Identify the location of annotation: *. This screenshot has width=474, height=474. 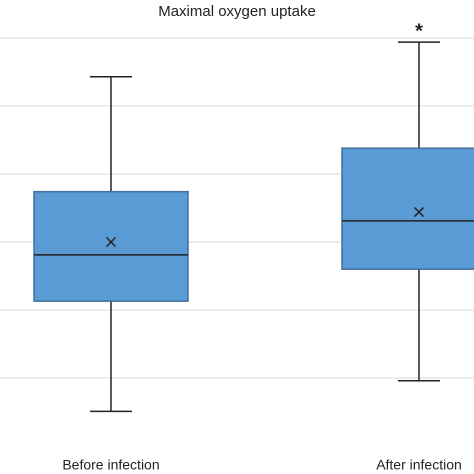
(419, 31).